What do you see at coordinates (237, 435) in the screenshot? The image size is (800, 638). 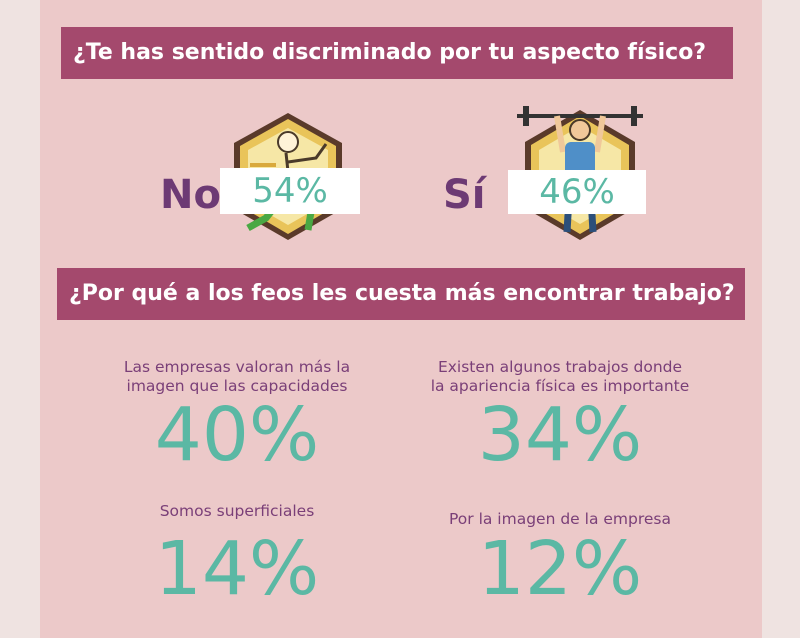 I see `reason-percent: 40%` at bounding box center [237, 435].